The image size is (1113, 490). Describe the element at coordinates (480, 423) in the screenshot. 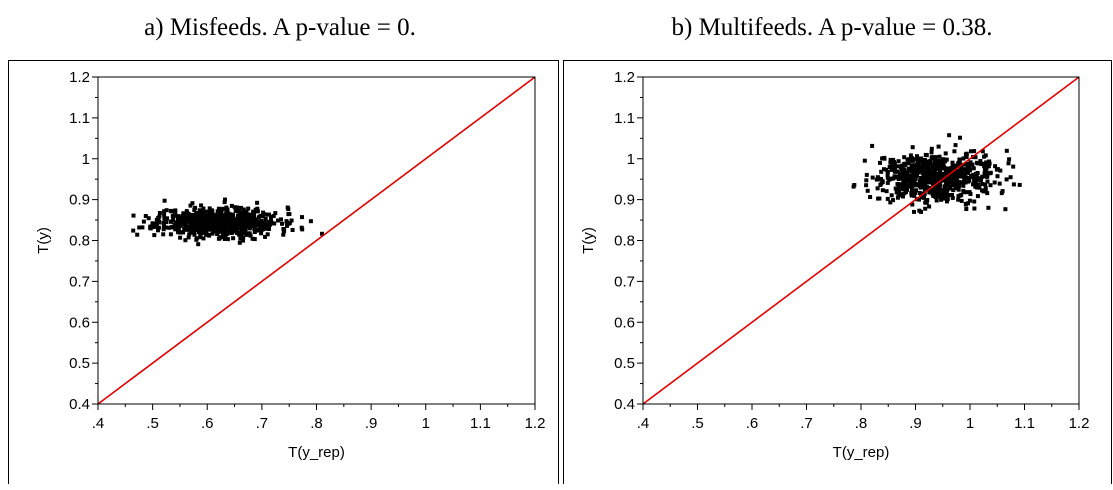

I see `x-tick-label: 1.1` at that location.